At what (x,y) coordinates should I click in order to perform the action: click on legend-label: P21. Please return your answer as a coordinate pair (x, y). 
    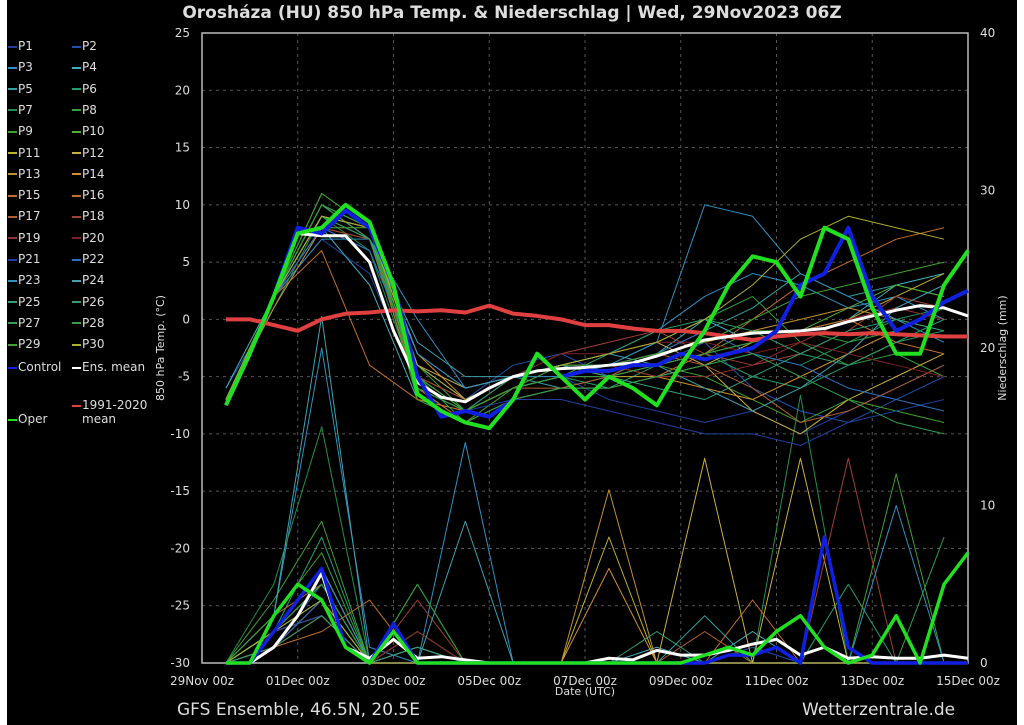
    Looking at the image, I should click on (29, 259).